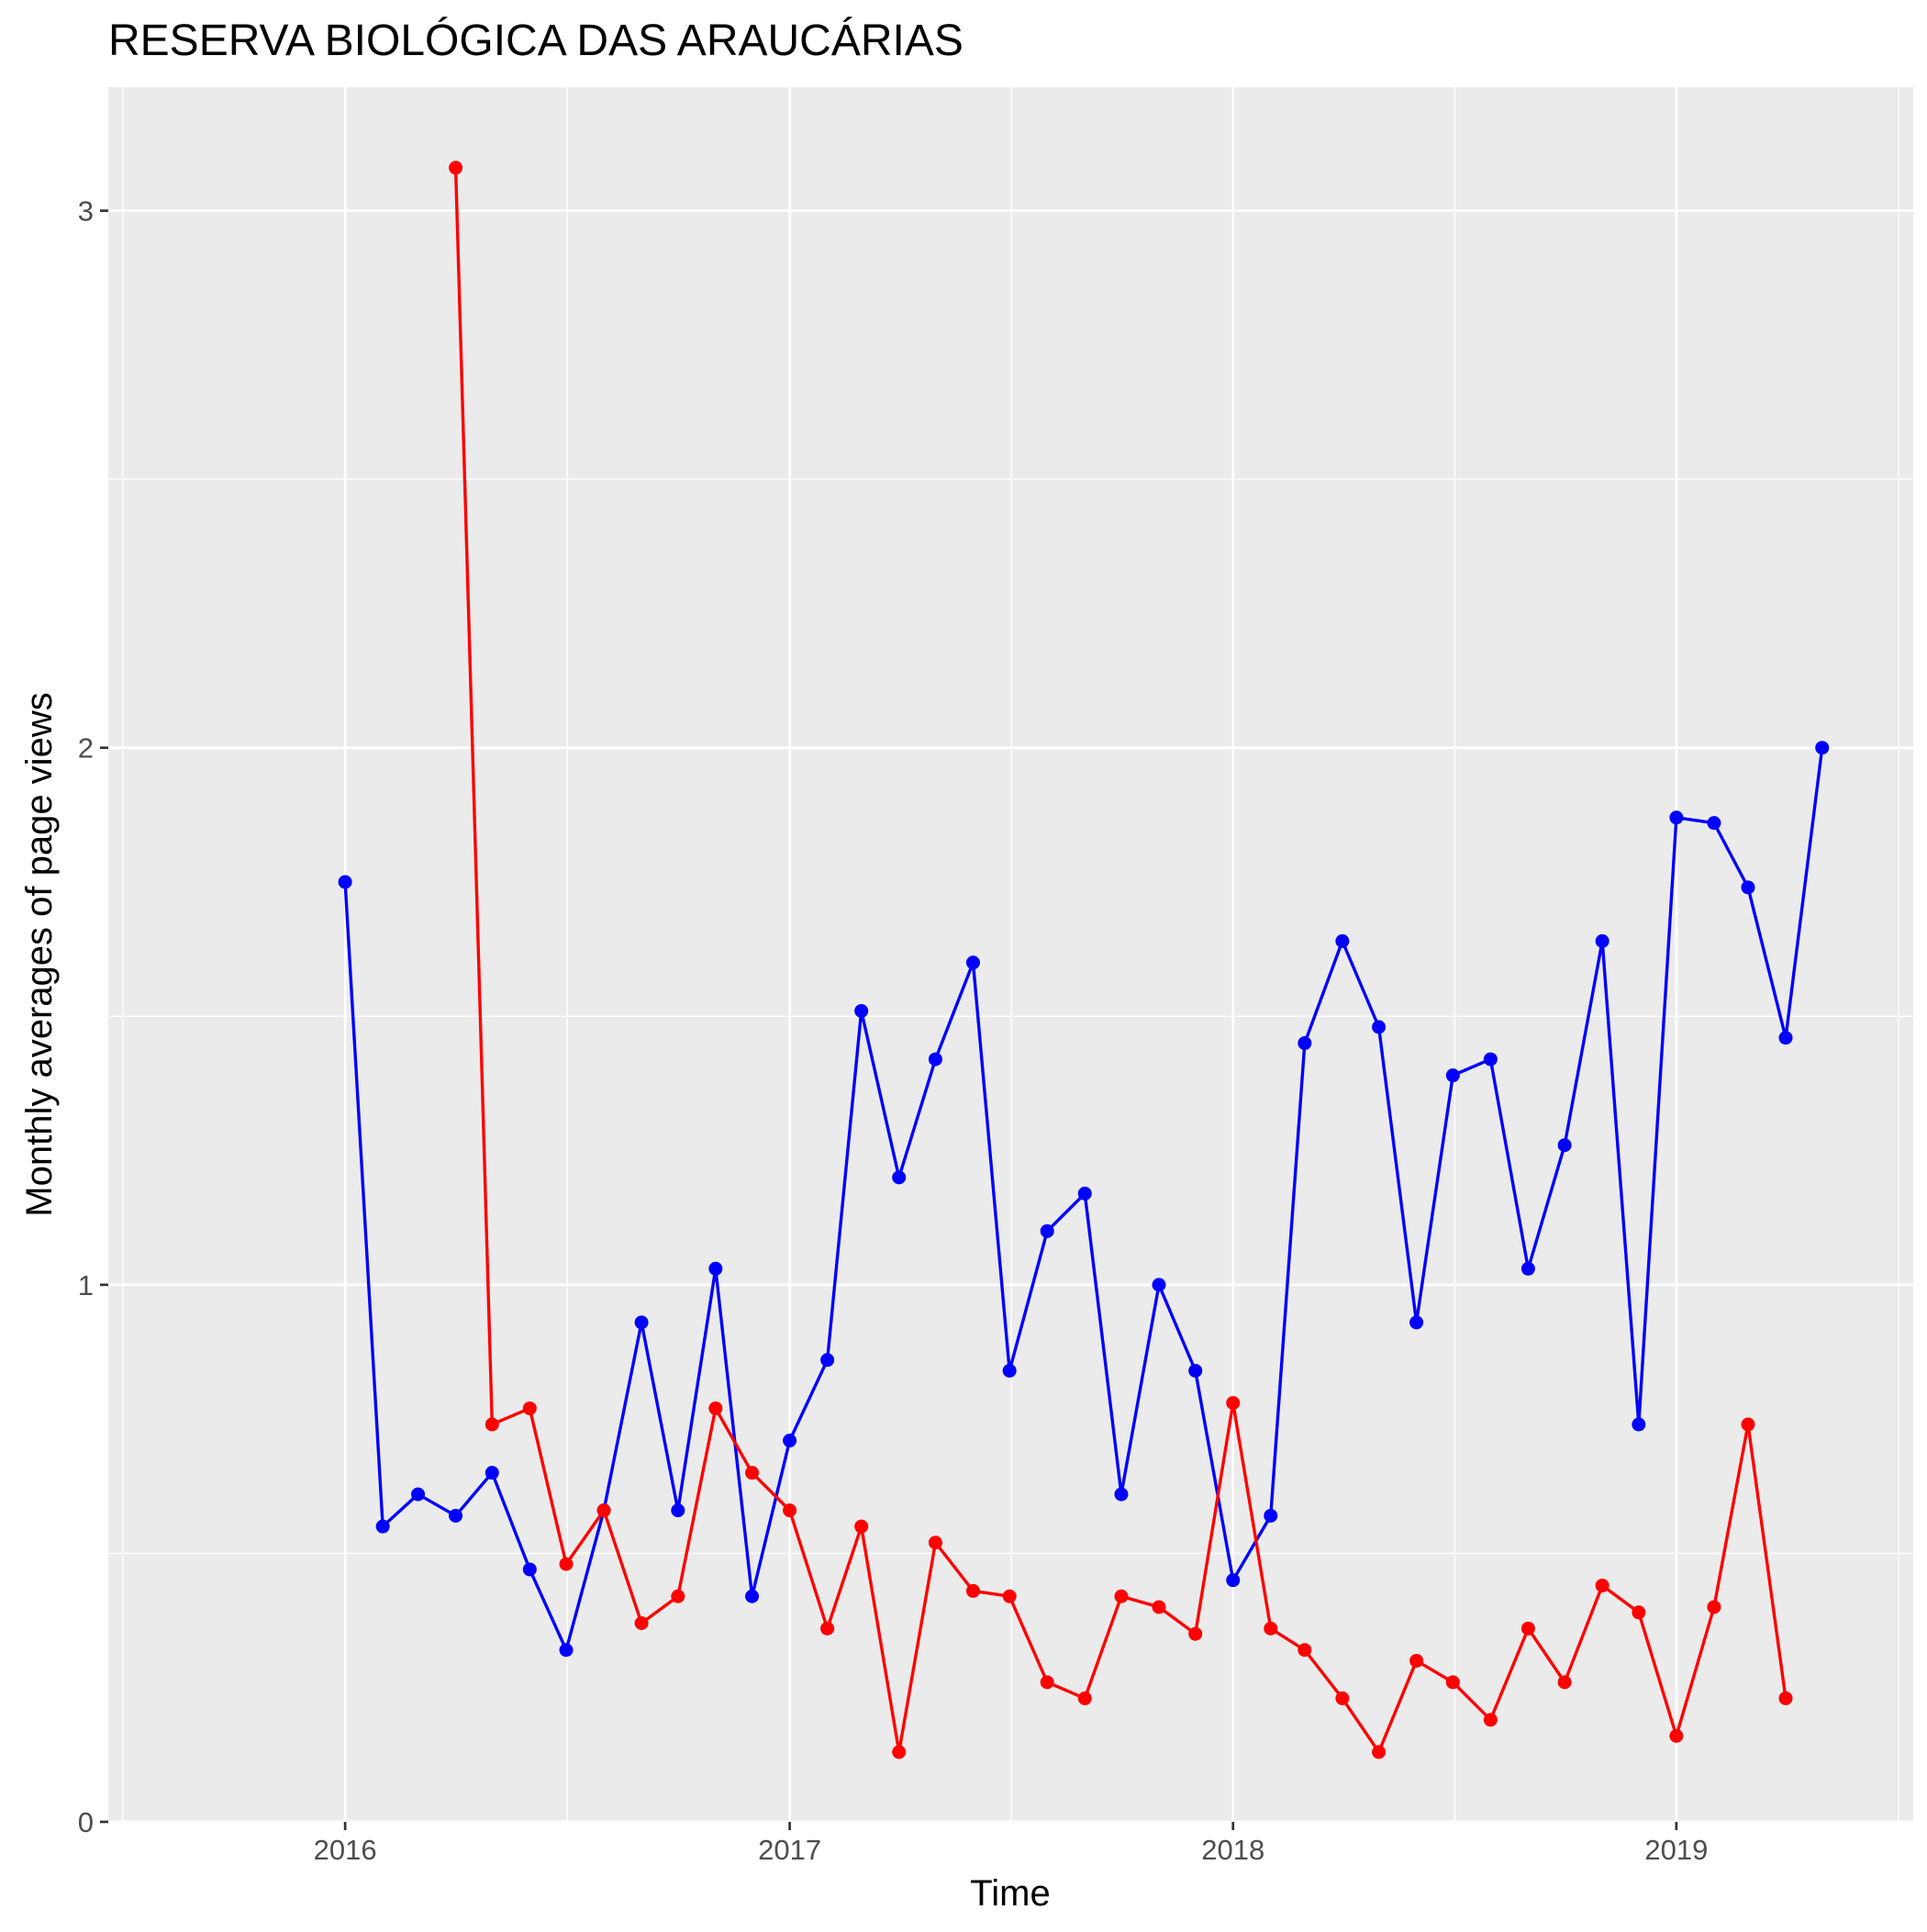 This screenshot has width=1927, height=1932. Describe the element at coordinates (345, 1850) in the screenshot. I see `x-tick-label: 2016` at that location.